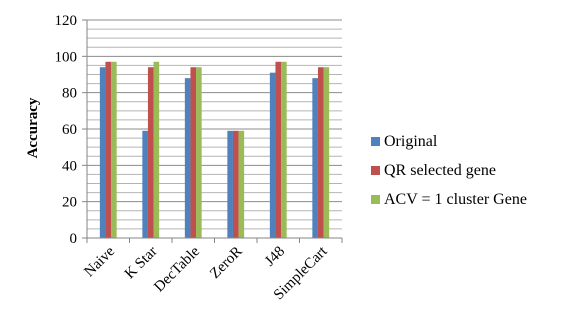  I want to click on y-tick-label: 60, so click(69, 130).